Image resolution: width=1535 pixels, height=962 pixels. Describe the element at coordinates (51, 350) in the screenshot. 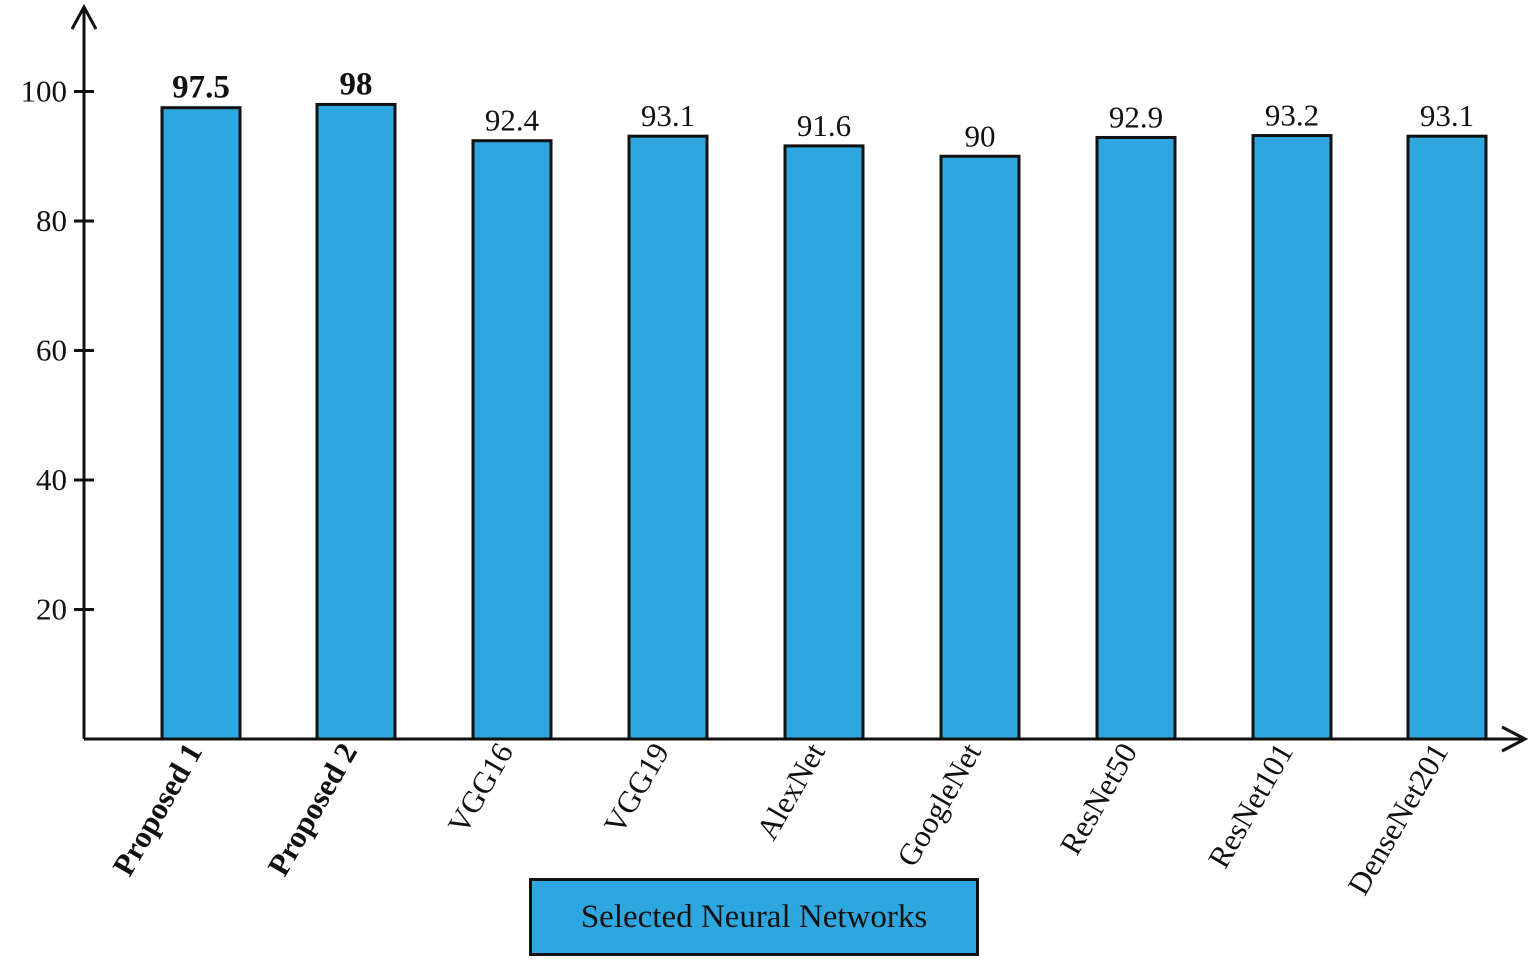

I see `y-tick-label: 60` at that location.